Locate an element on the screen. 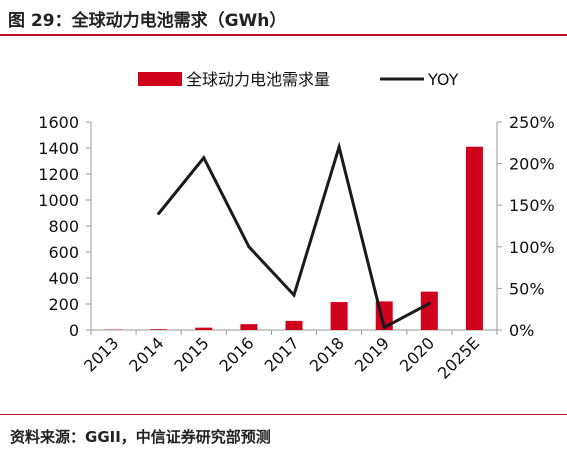 Image resolution: width=567 pixels, height=470 pixels. y-right-tick-label: 150% is located at coordinates (532, 205).